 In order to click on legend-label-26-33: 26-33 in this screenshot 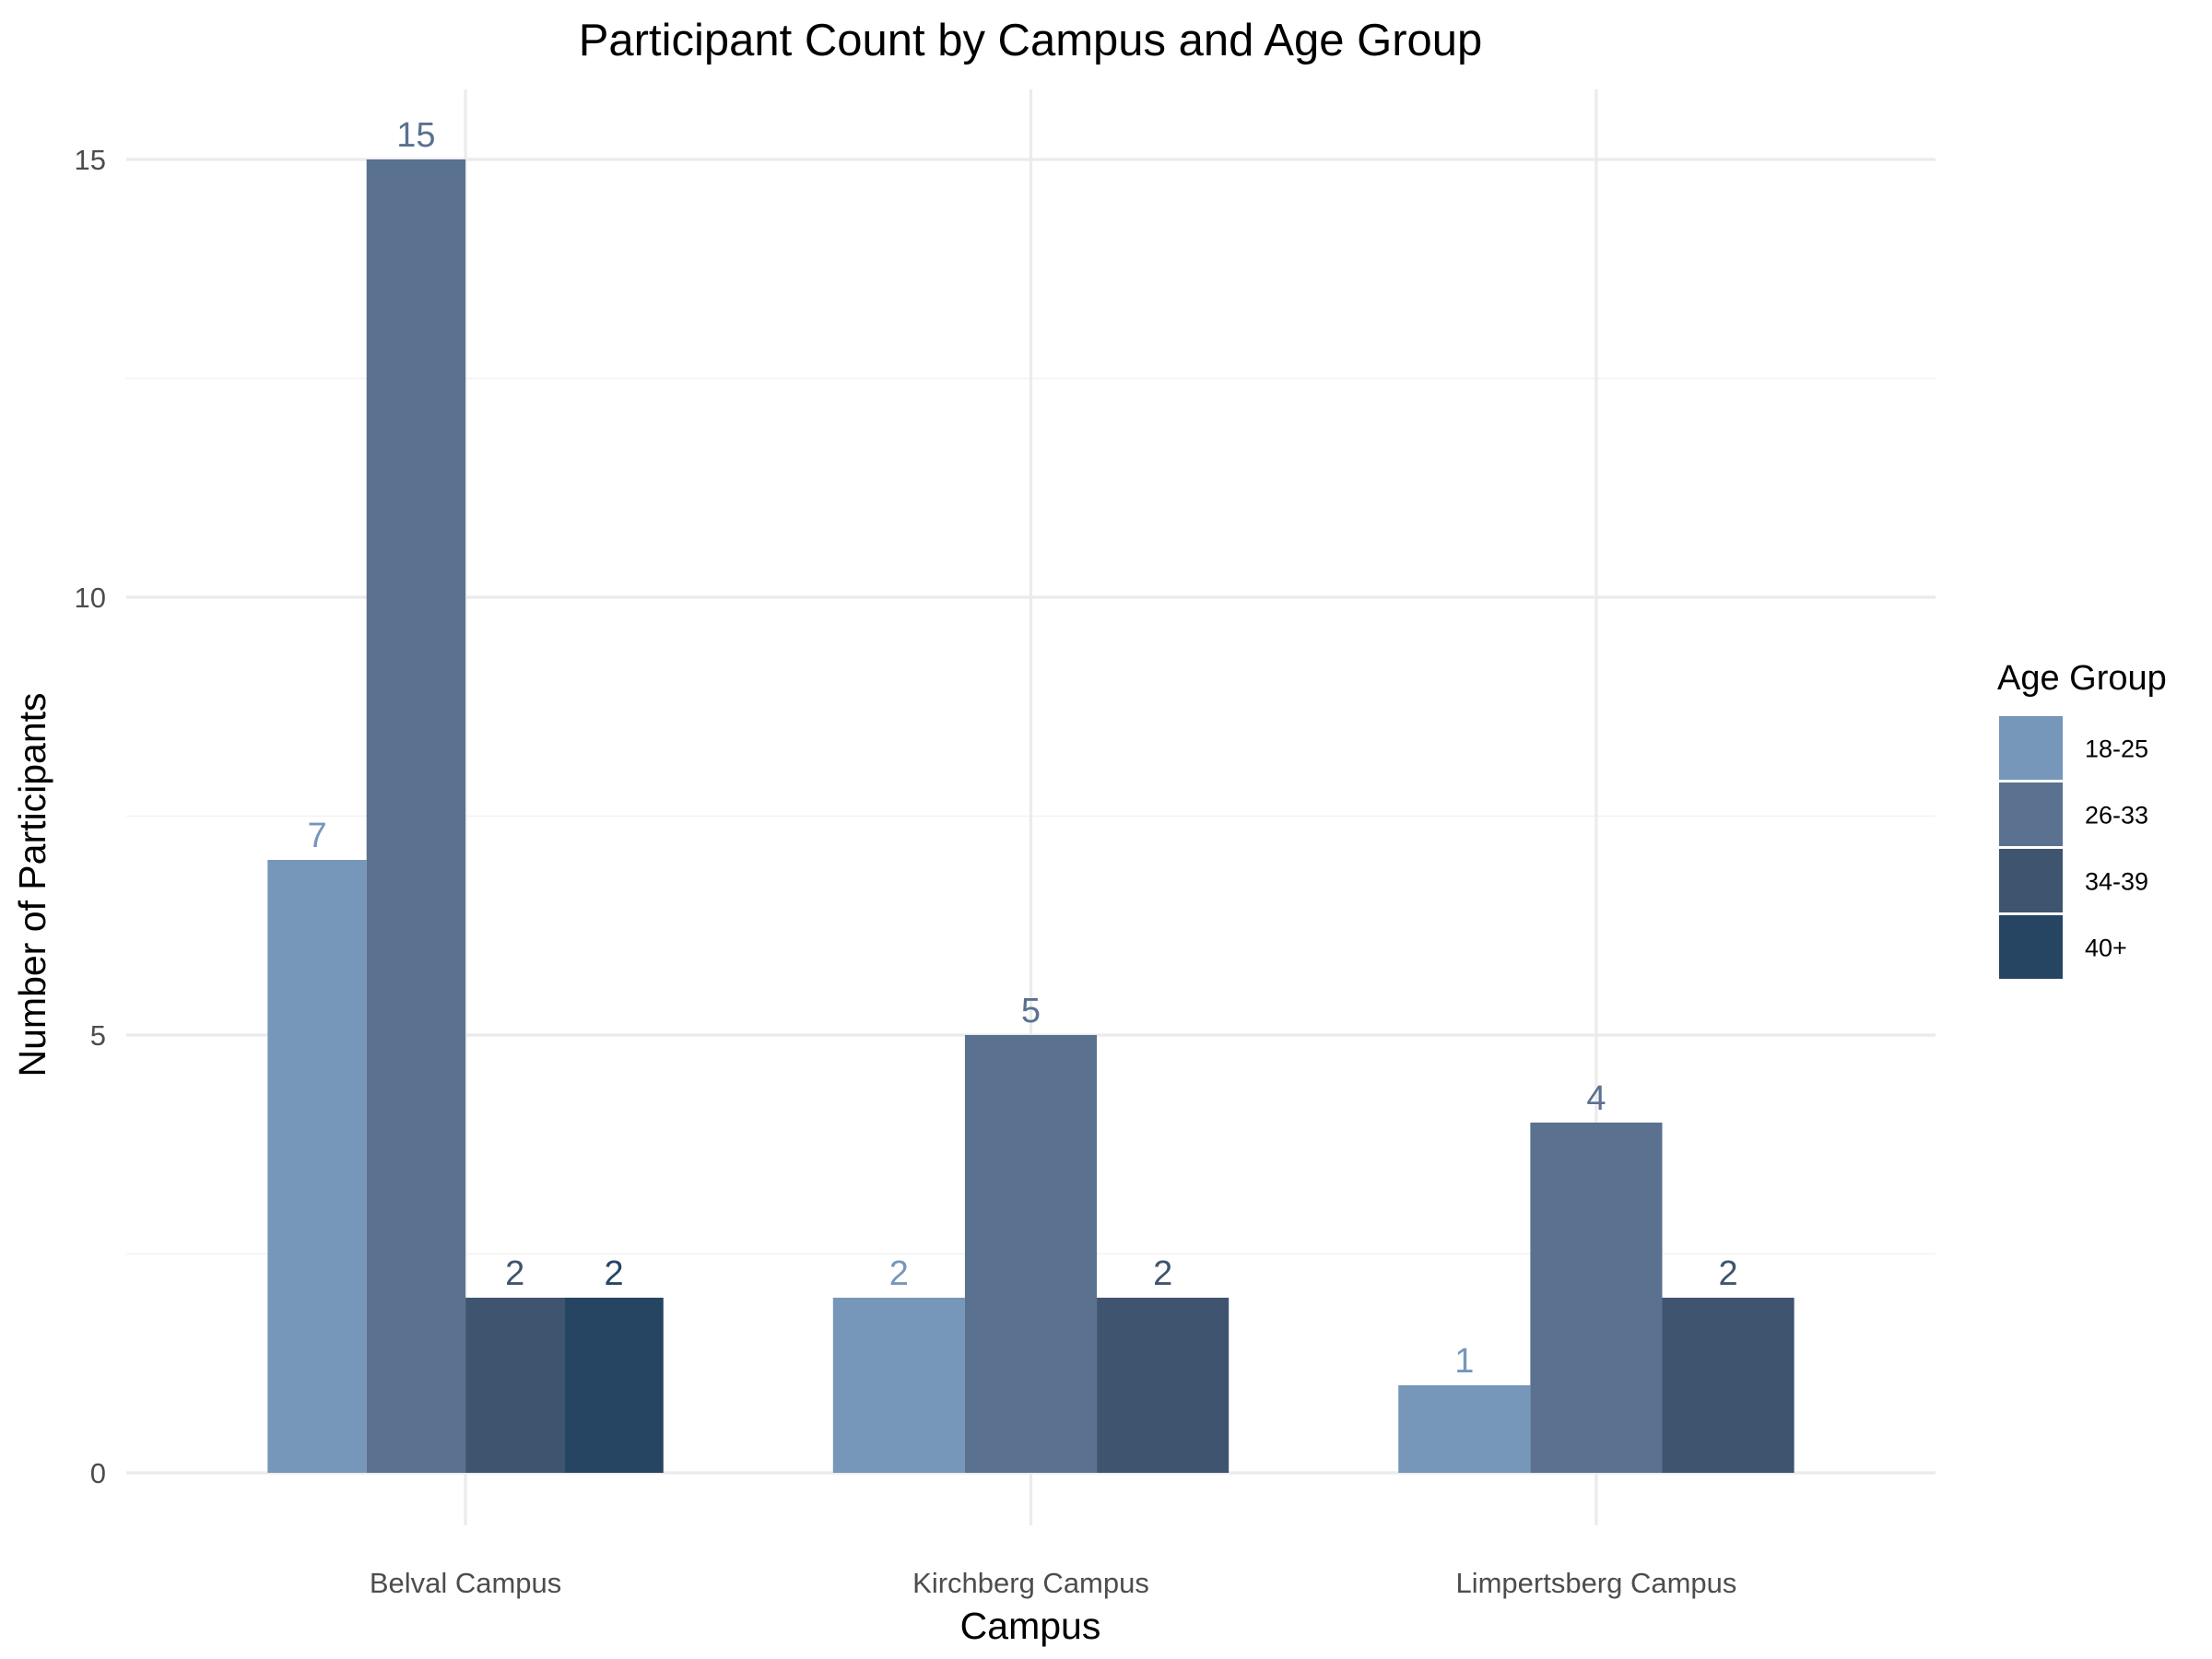, I will do `click(2116, 816)`.